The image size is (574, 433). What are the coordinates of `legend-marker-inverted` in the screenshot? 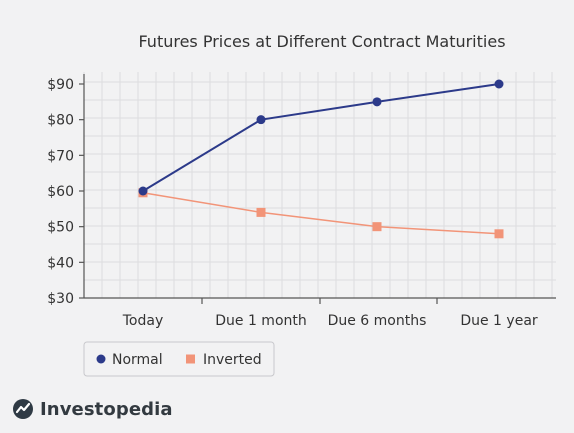 It's located at (190, 359).